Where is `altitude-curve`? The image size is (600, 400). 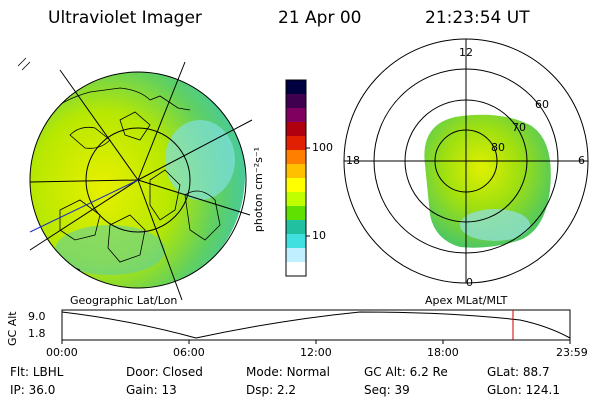 altitude-curve is located at coordinates (316, 325).